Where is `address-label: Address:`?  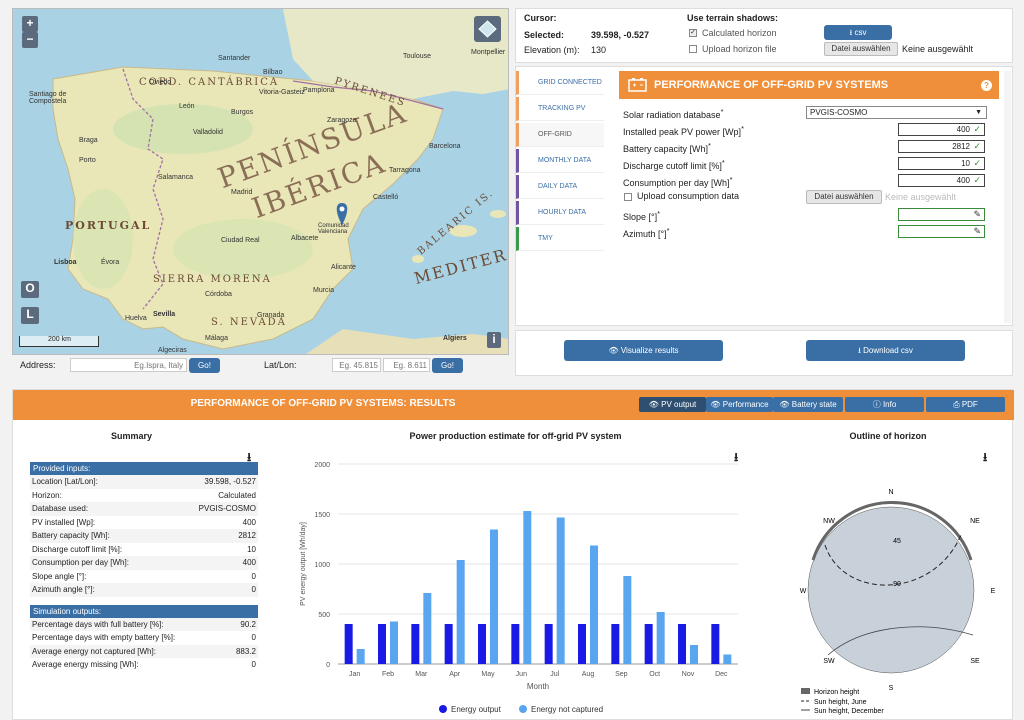
address-label: Address: is located at coordinates (38, 365).